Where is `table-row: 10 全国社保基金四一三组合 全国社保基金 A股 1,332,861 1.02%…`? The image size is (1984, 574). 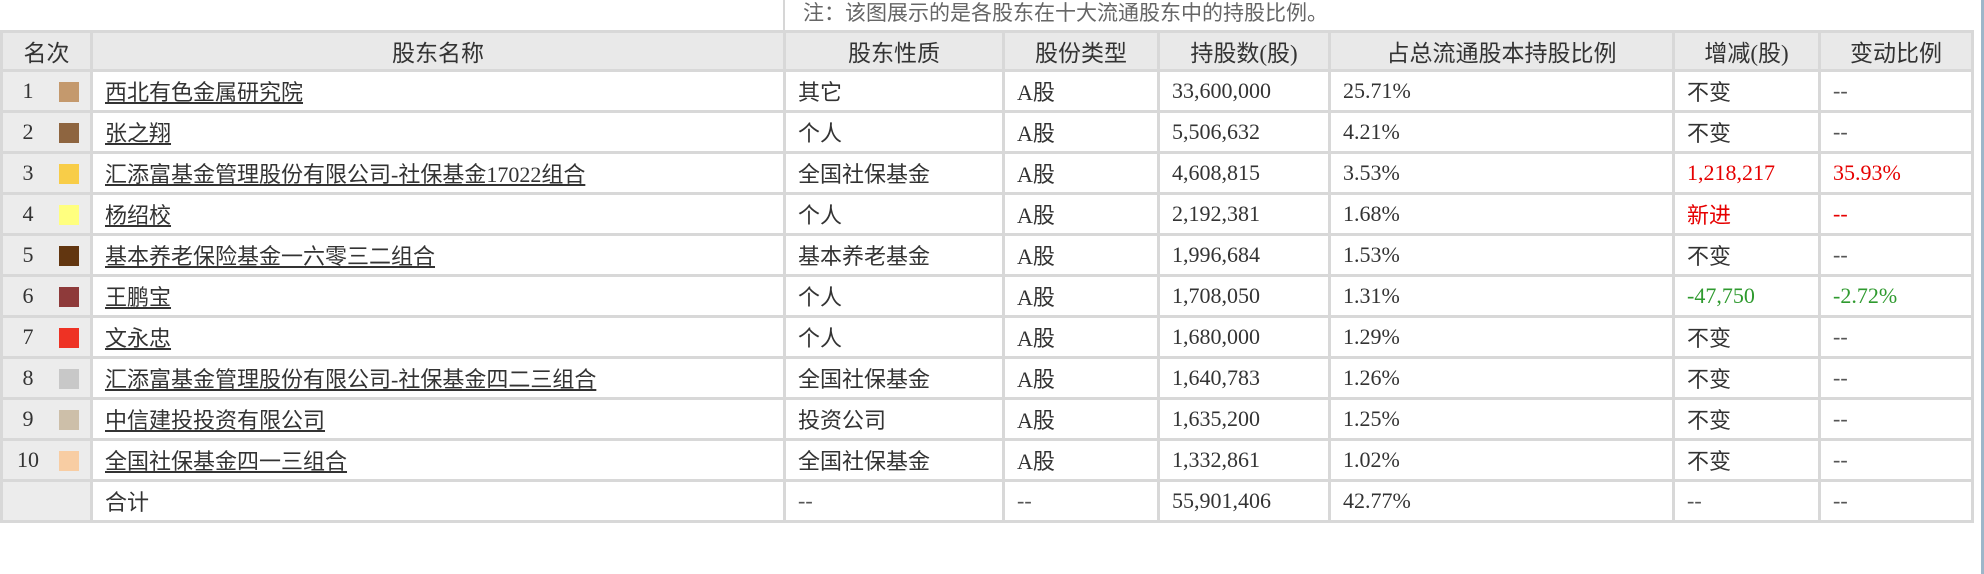
table-row: 10 全国社保基金四一三组合 全国社保基金 A股 1,332,861 1.02%… is located at coordinates (987, 460).